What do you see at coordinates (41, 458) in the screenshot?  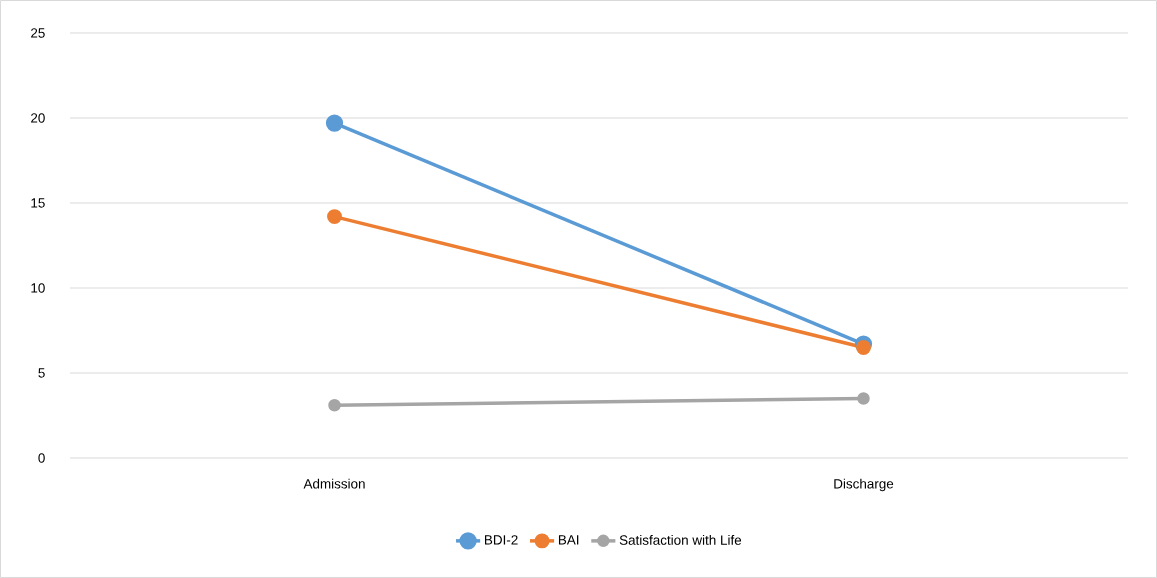 I see `y-tick-label: 0` at bounding box center [41, 458].